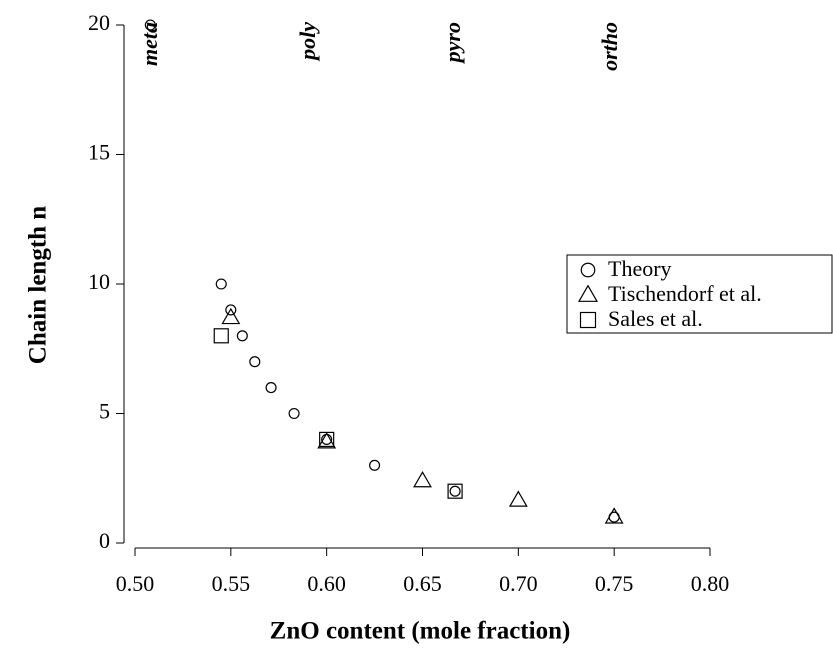 This screenshot has height=660, width=833. Describe the element at coordinates (99, 152) in the screenshot. I see `y-tick-label: 15` at that location.